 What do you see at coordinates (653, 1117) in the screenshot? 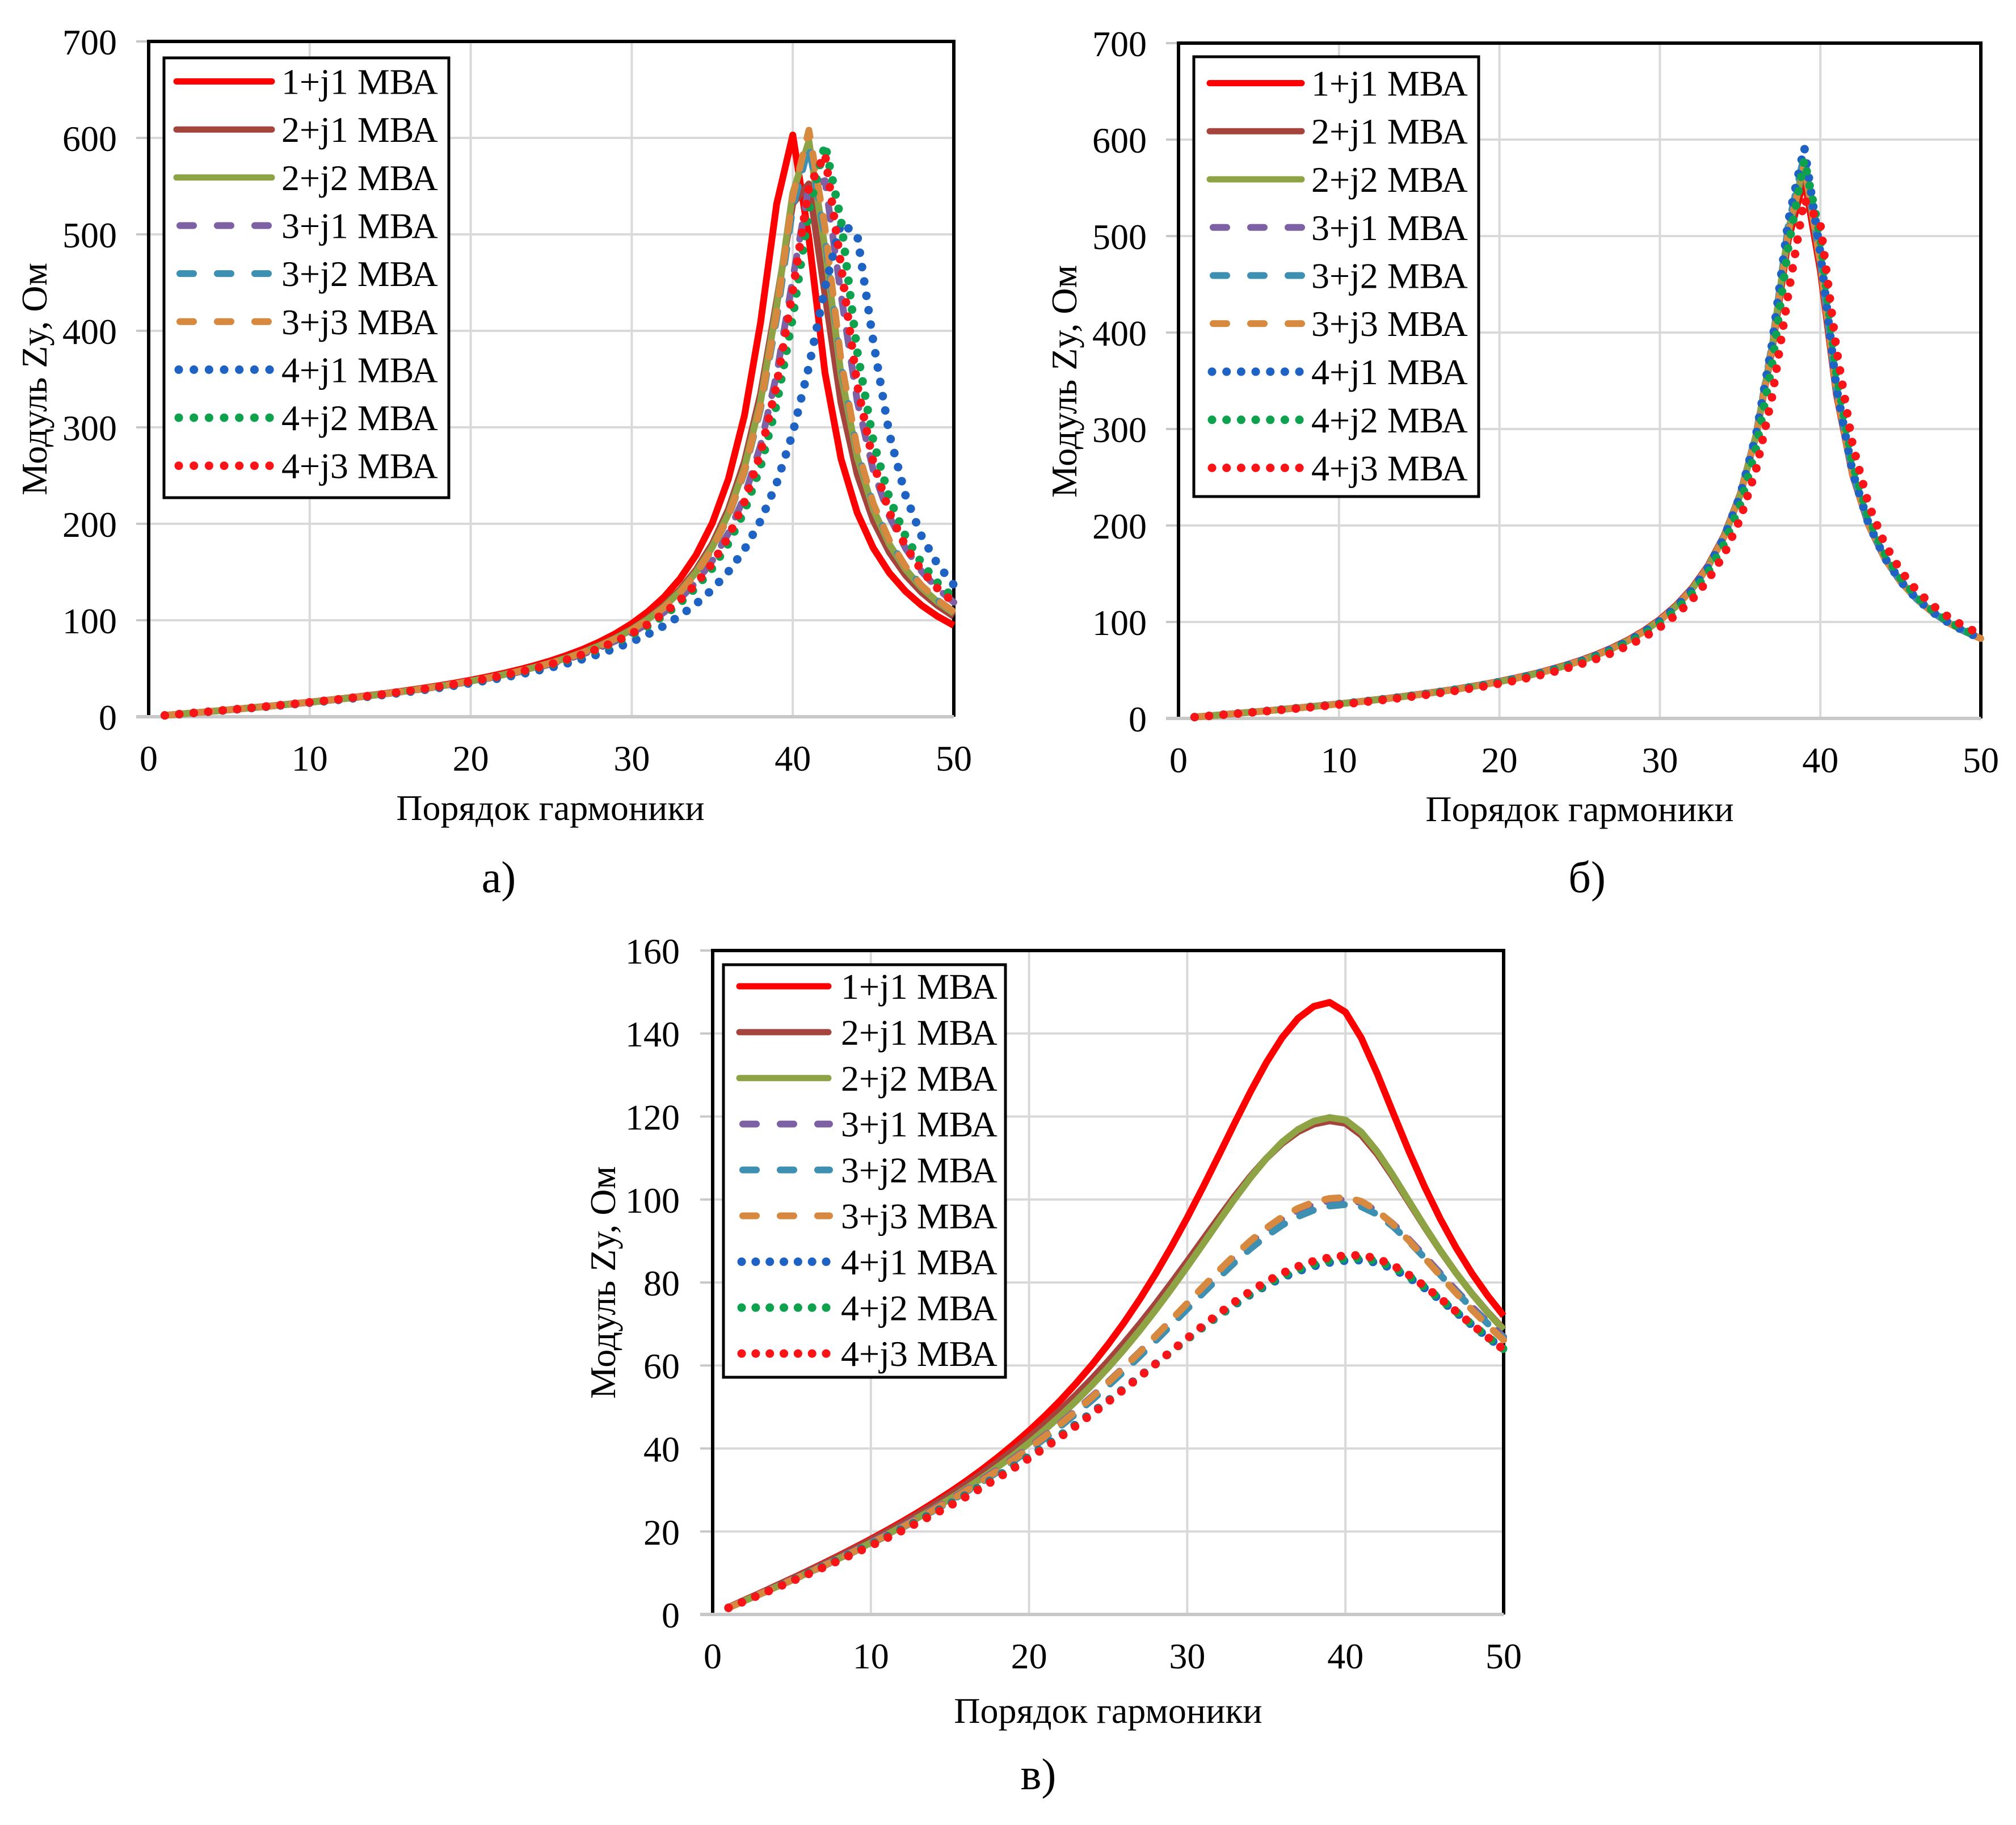
I see `svg-text: 120` at bounding box center [653, 1117].